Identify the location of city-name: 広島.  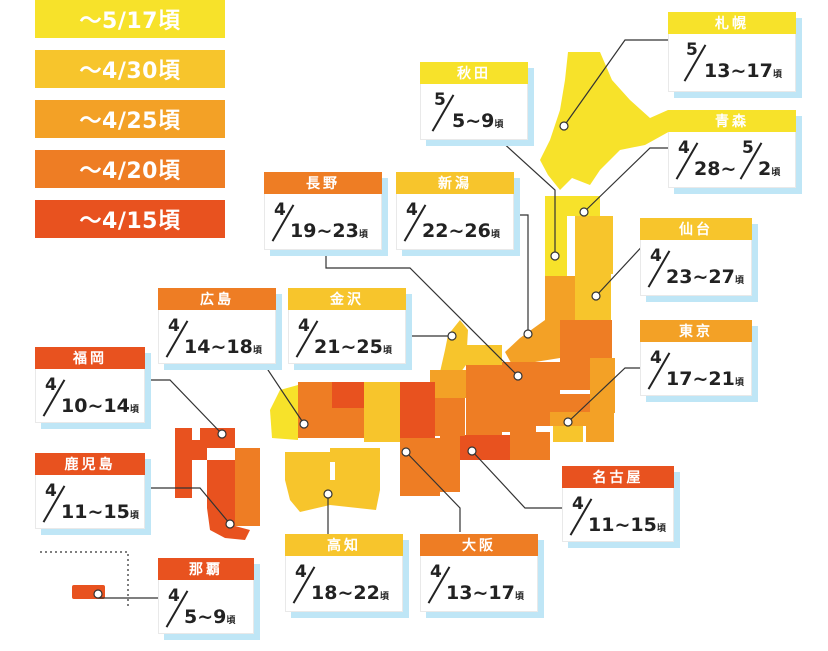
(217, 299).